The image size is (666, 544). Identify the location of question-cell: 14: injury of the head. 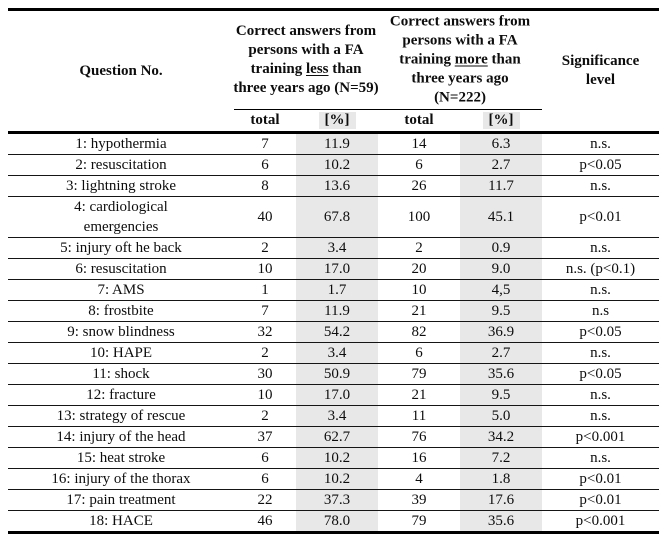
(121, 437).